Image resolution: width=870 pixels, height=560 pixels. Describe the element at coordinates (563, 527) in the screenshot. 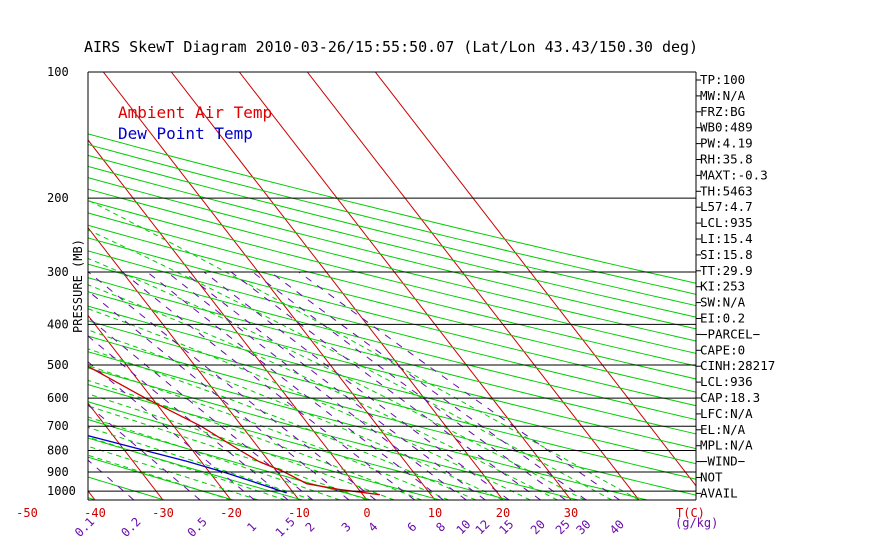

I see `mixing-ratio-label: 25` at that location.